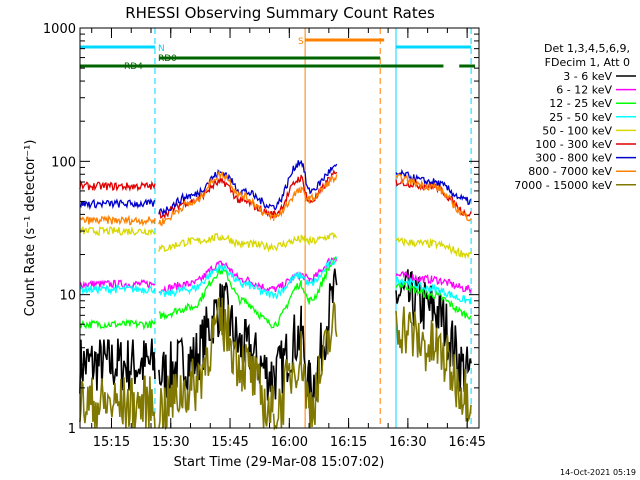  What do you see at coordinates (587, 48) in the screenshot?
I see `legend-header-line-1: Det 1,3,4,5,6,9,` at bounding box center [587, 48].